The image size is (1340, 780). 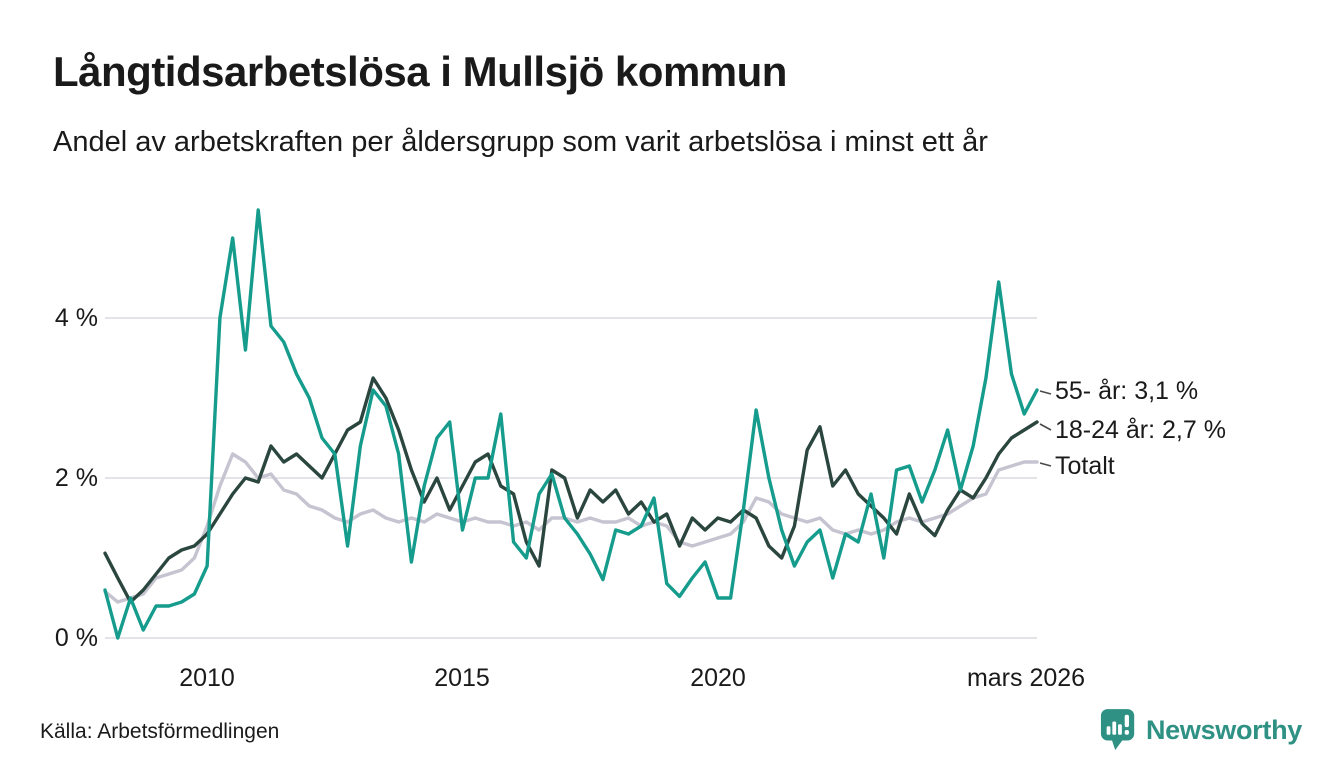 What do you see at coordinates (76, 318) in the screenshot?
I see `y-tick-4: 4 %` at bounding box center [76, 318].